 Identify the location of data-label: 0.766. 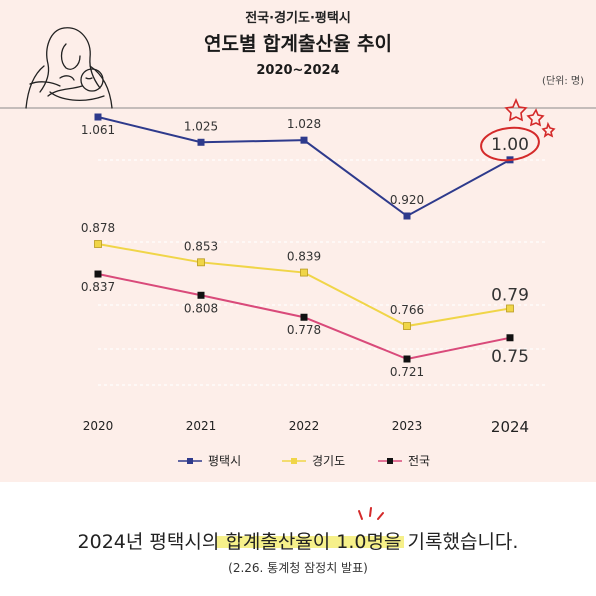
(407, 310).